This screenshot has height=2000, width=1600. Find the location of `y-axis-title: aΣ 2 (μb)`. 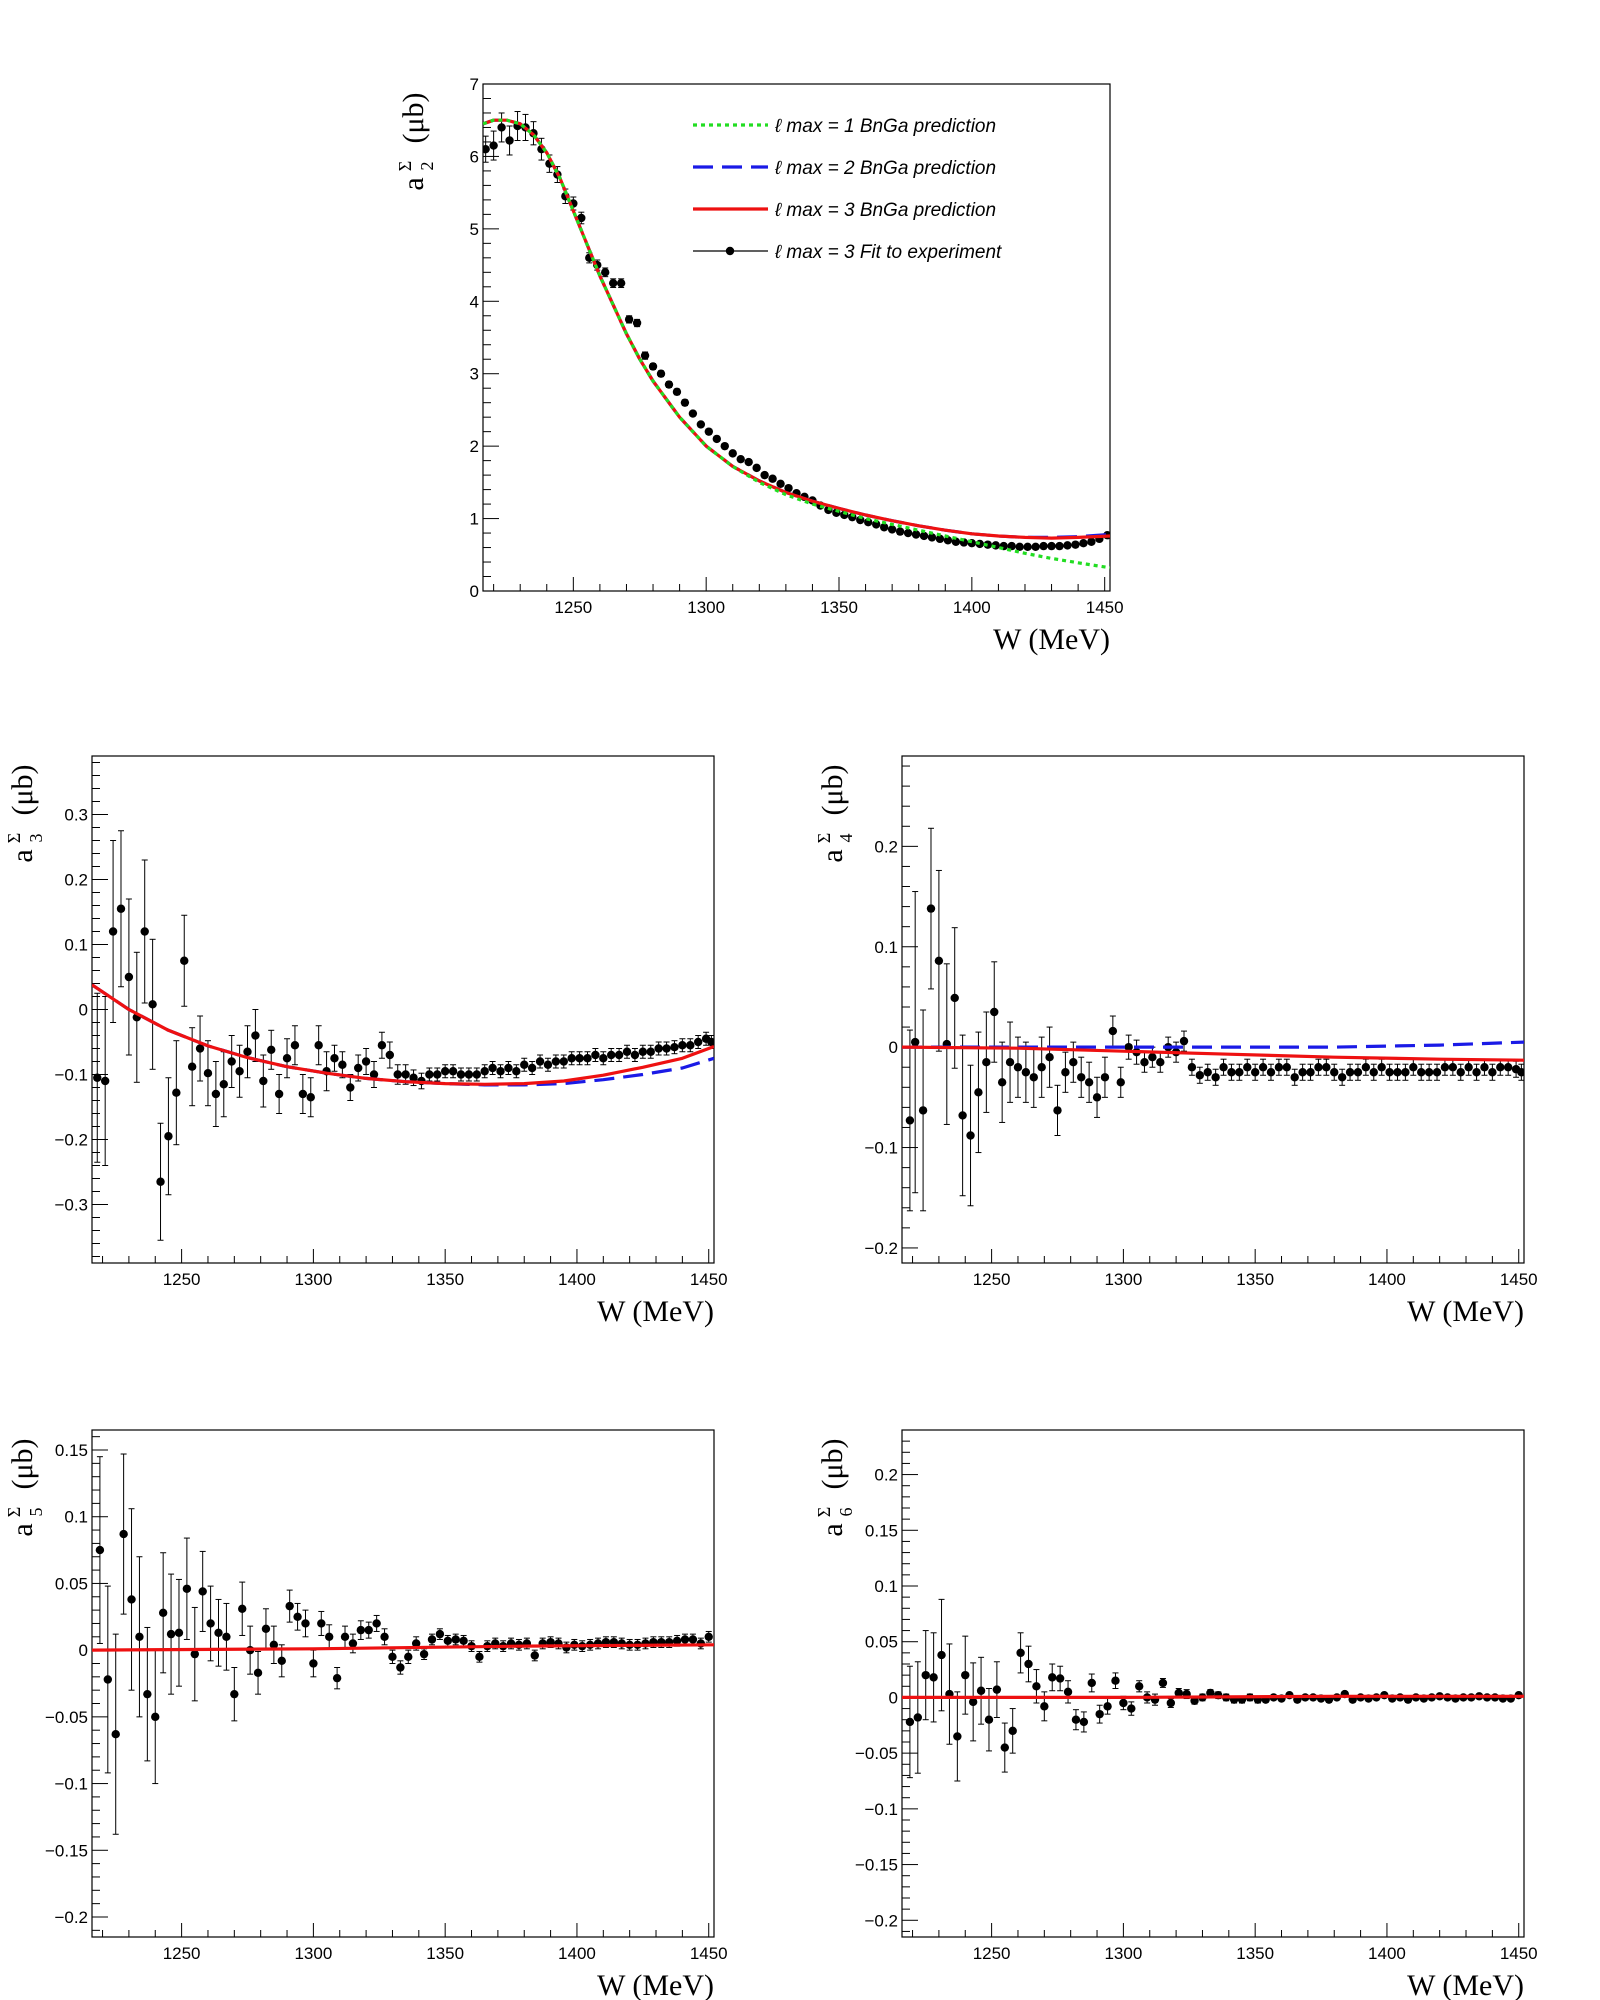

y-axis-title: aΣ 2 (μb) is located at coordinates (416, 141).